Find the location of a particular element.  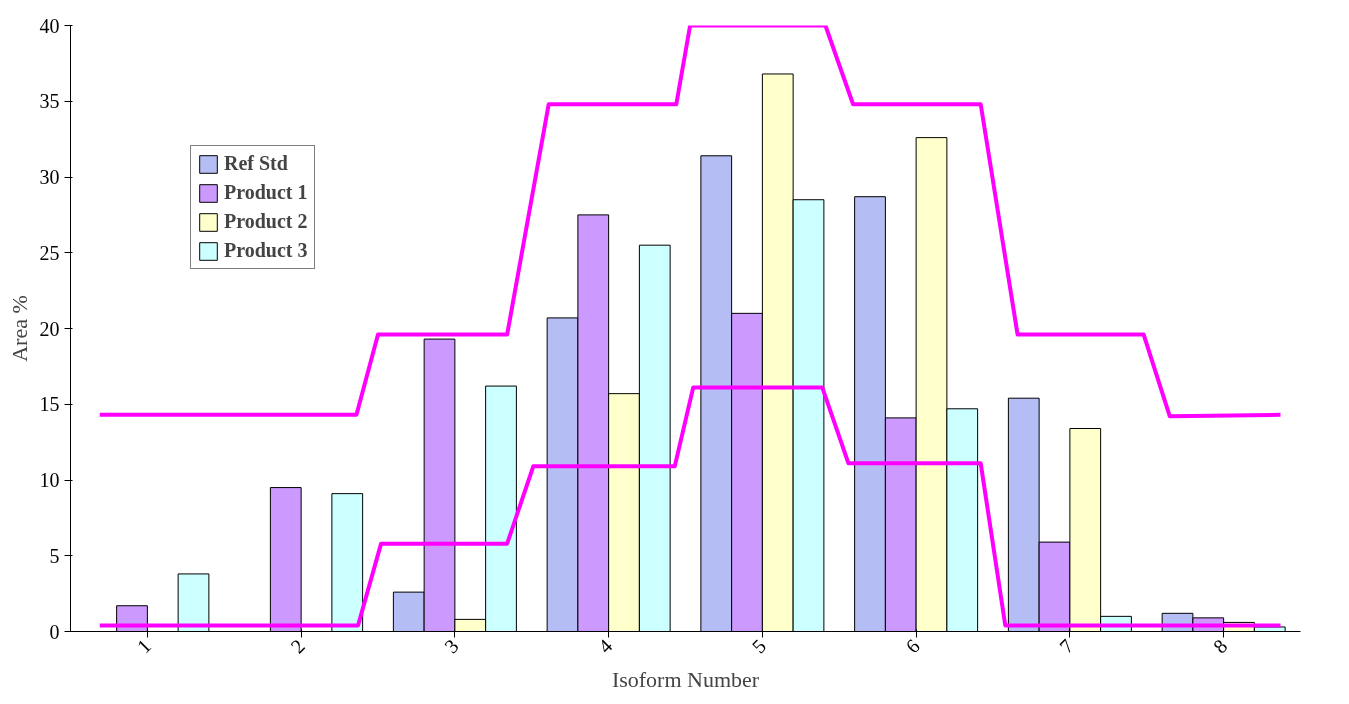

x-tick-label: 5 is located at coordinates (759, 646).